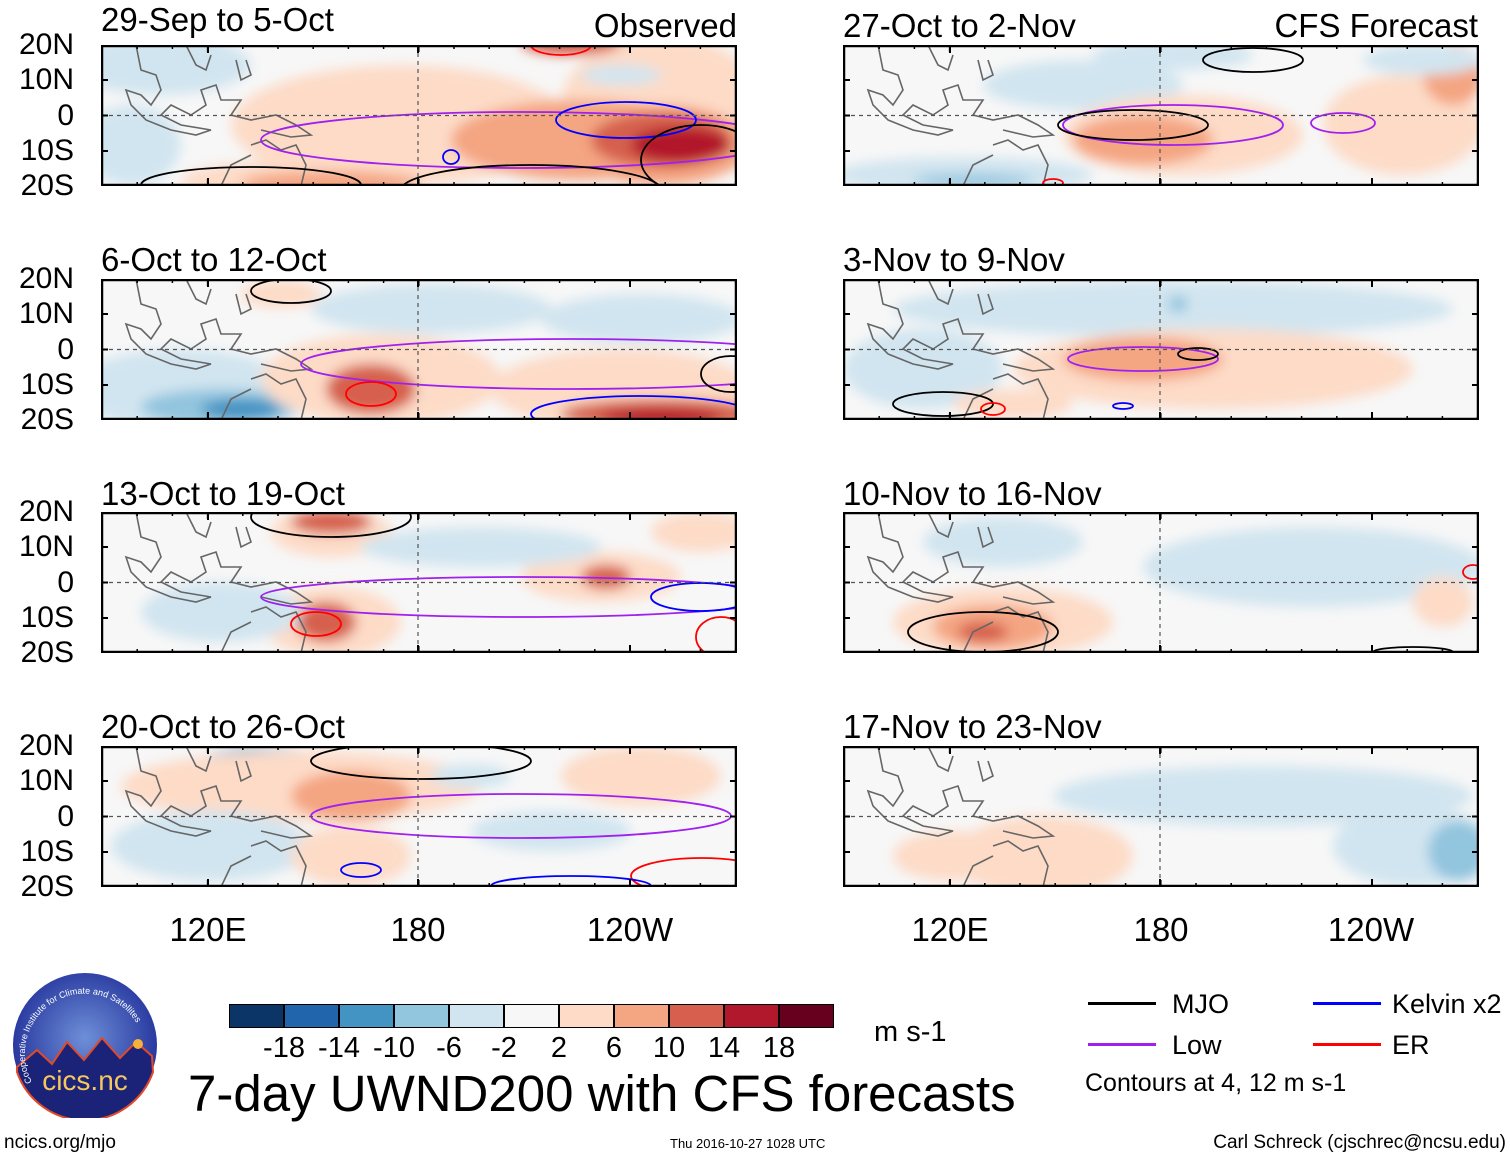  What do you see at coordinates (972, 493) in the screenshot?
I see `panel-title: 10-Nov to 16-Nov` at bounding box center [972, 493].